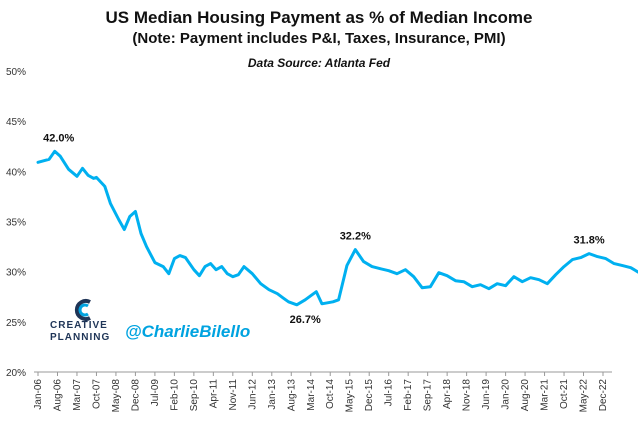 Image resolution: width=638 pixels, height=425 pixels. I want to click on y-tick-label: 25%, so click(16, 323).